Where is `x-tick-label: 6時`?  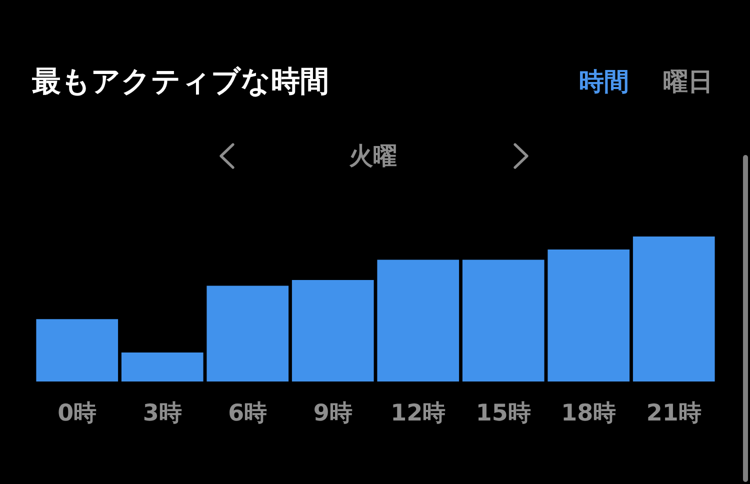
x-tick-label: 6時 is located at coordinates (248, 413).